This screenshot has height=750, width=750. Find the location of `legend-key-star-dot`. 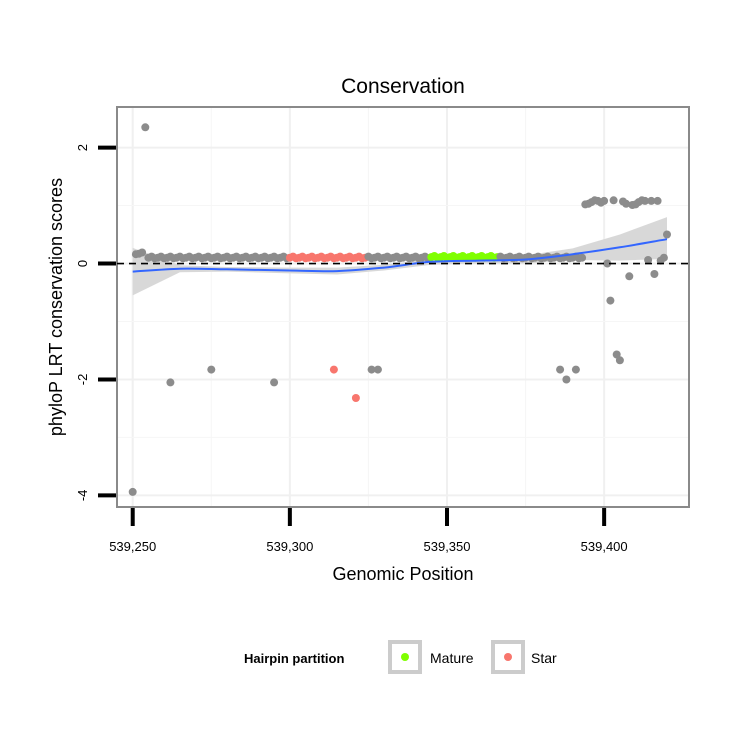

legend-key-star-dot is located at coordinates (508, 657).